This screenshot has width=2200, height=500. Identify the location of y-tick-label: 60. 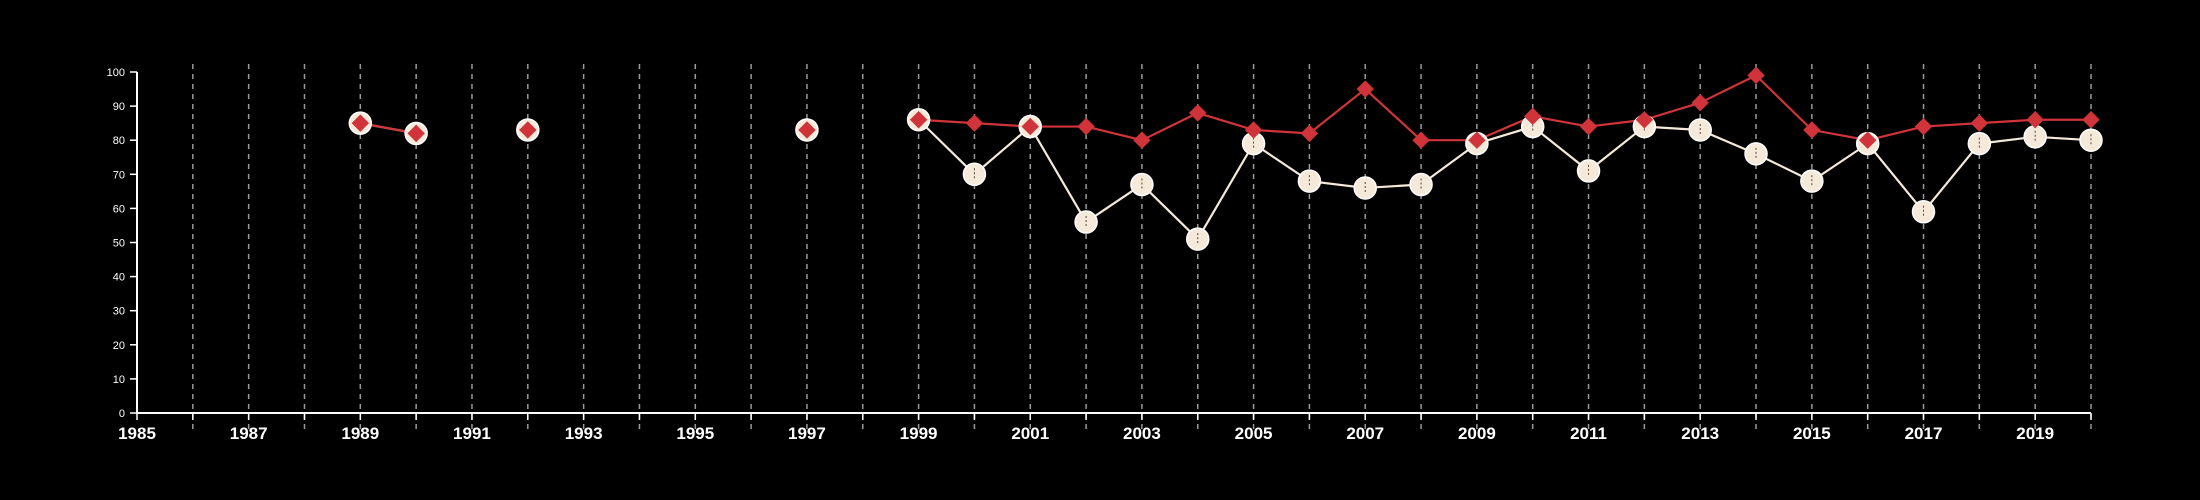
(119, 209).